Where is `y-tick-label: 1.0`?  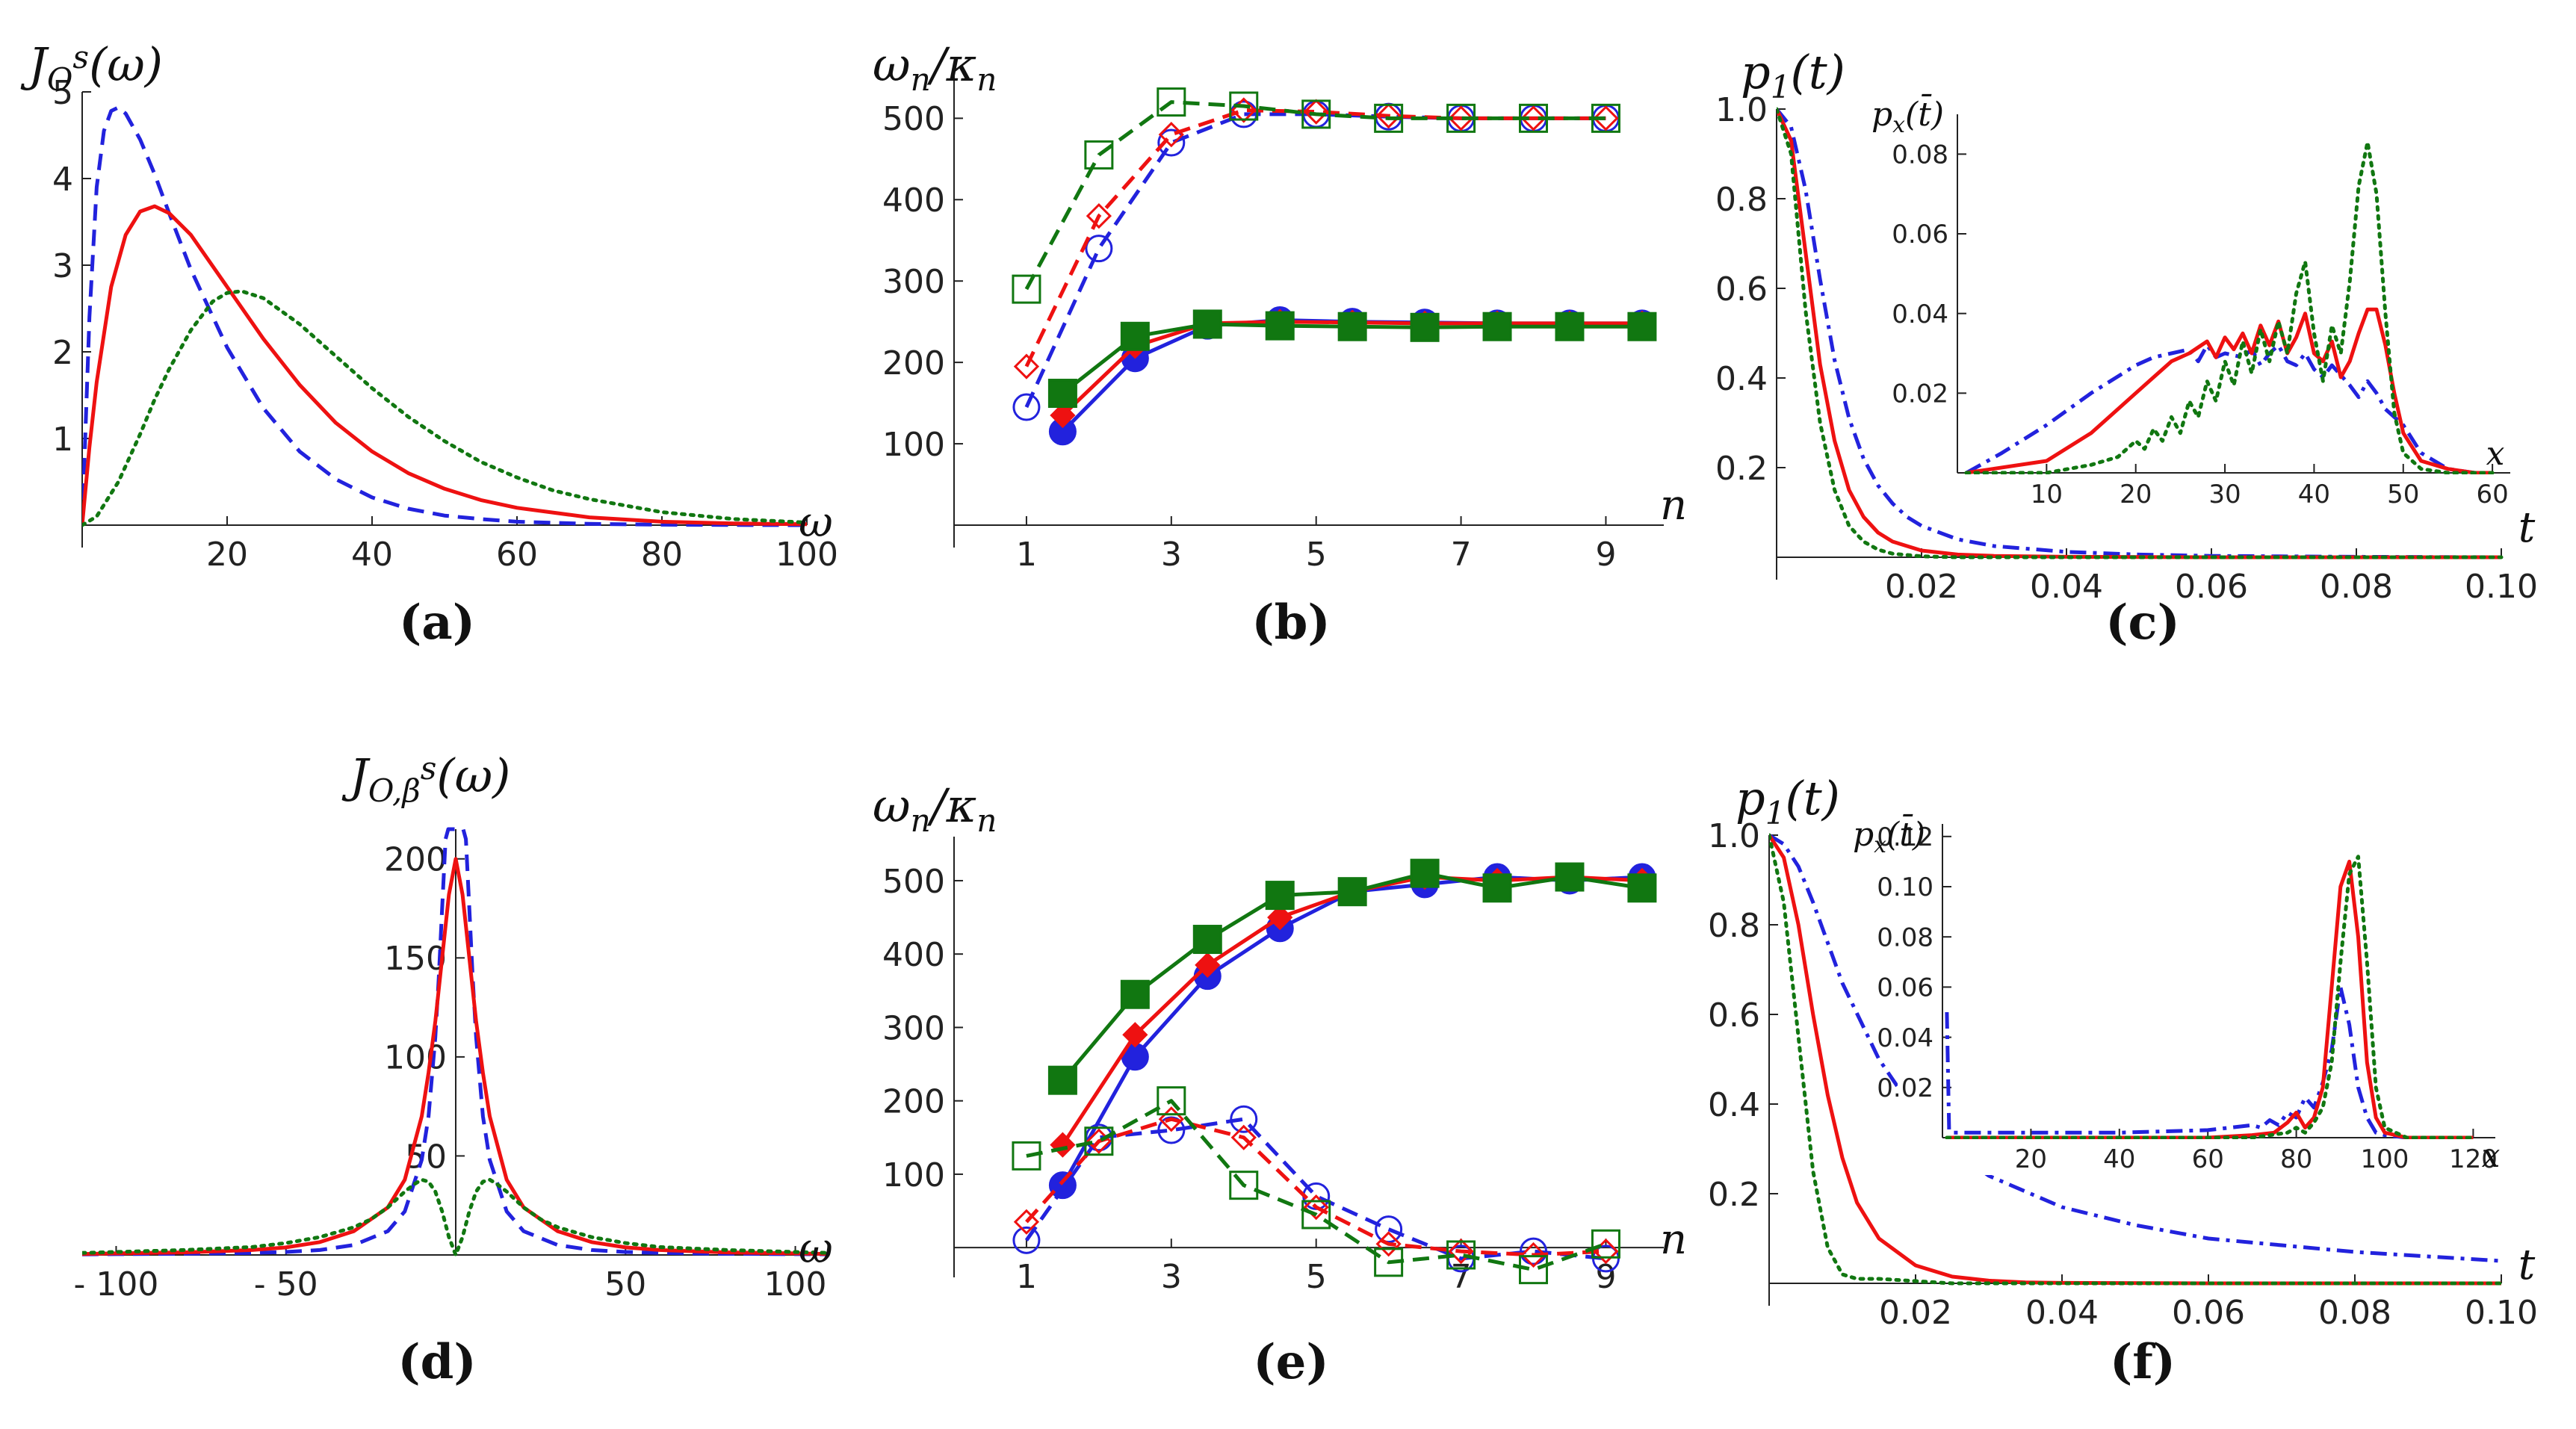
y-tick-label: 1.0 is located at coordinates (1741, 110).